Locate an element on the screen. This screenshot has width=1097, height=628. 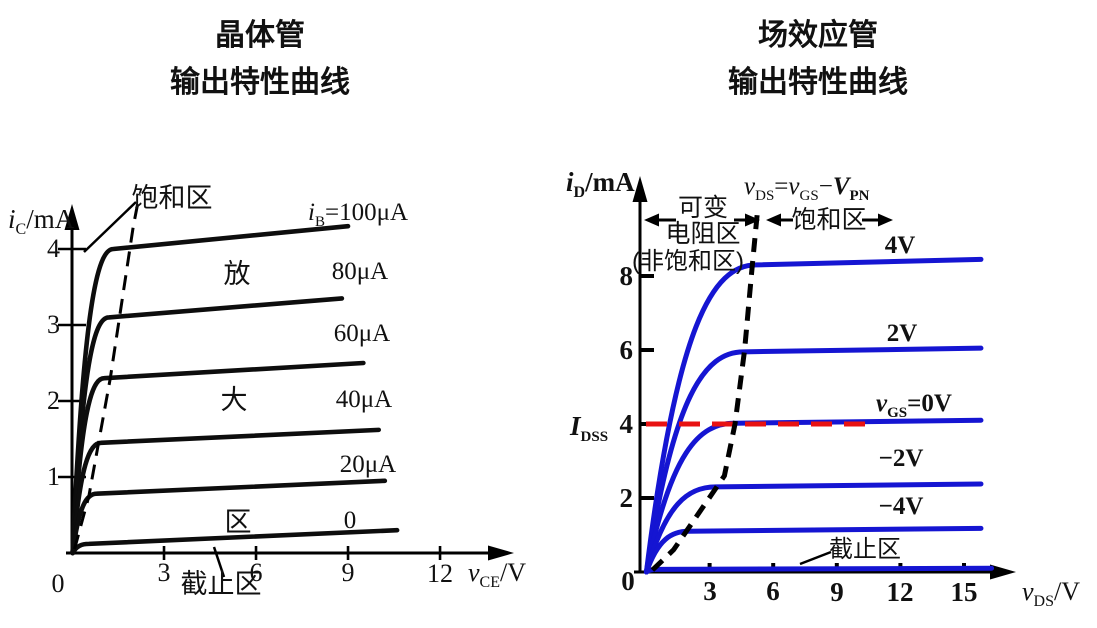
right-x-axis-label: vDS/V is located at coordinates (1051, 593).